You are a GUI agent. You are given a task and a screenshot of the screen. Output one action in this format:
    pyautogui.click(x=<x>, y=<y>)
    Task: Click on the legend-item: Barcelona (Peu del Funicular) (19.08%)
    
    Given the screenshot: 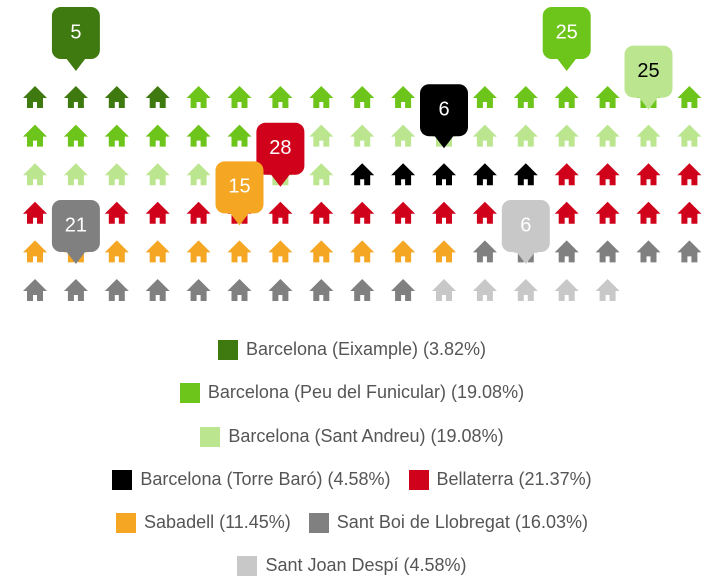 What is the action you would take?
    pyautogui.click(x=352, y=392)
    